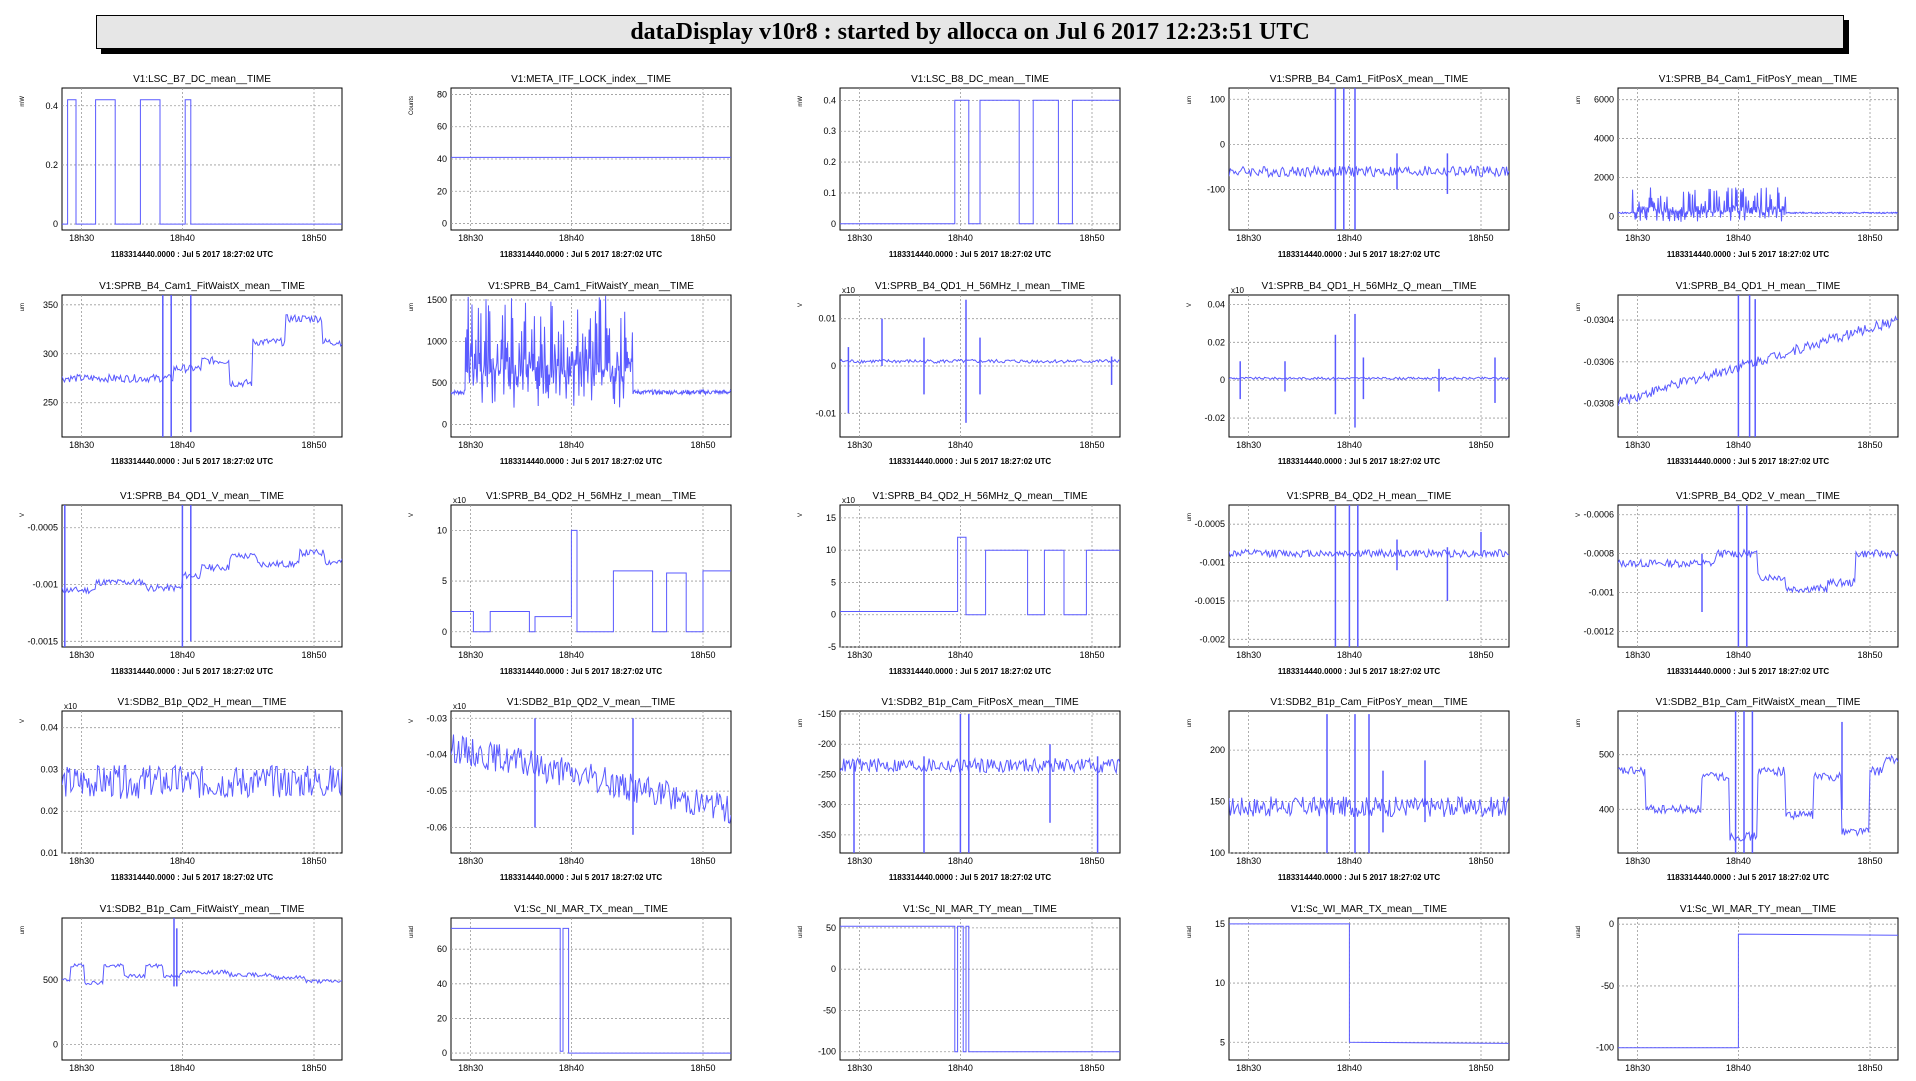 This screenshot has height=1081, width=1916. What do you see at coordinates (42, 528) in the screenshot?
I see `y-tick-label: -0.0005` at bounding box center [42, 528].